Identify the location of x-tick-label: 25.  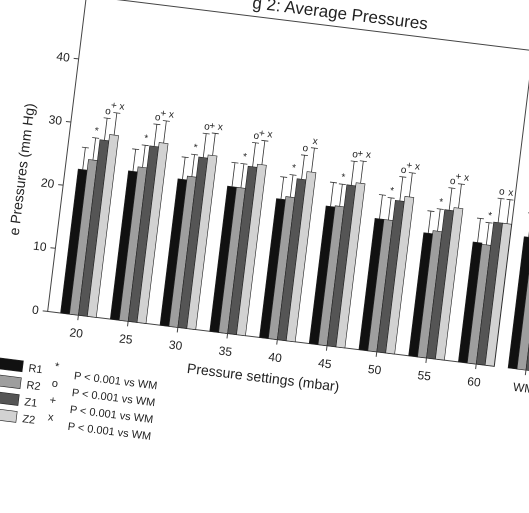
(125, 339).